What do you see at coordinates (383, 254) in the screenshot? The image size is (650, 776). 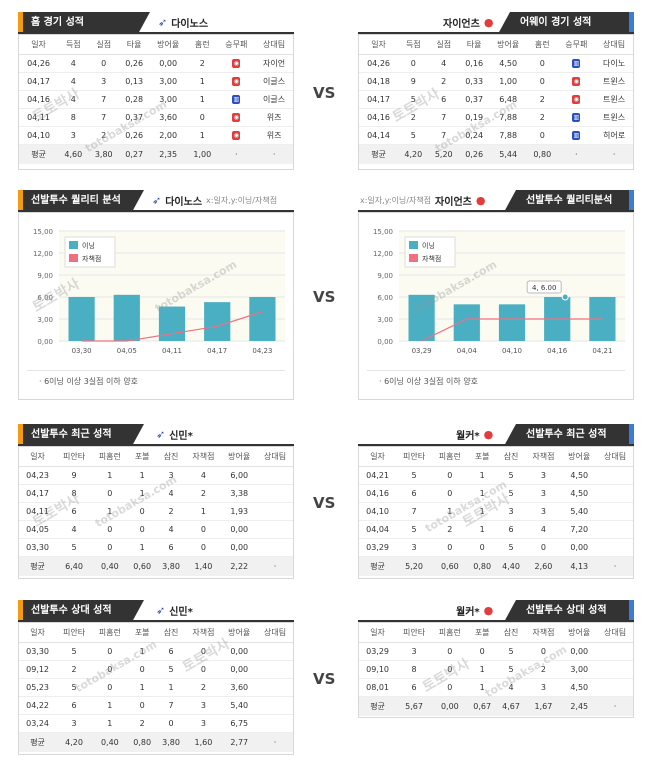 I see `y-tick-label: 12,00` at bounding box center [383, 254].